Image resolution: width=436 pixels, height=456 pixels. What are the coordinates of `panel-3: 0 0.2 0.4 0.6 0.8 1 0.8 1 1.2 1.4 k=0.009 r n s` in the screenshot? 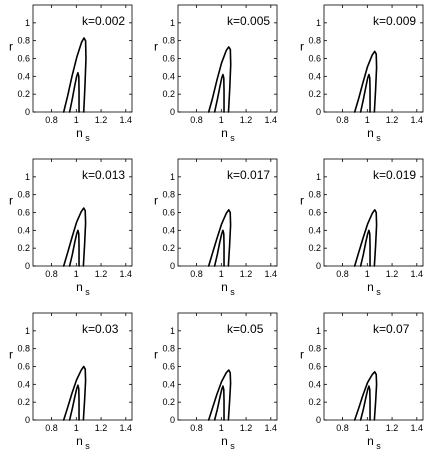 It's located at (362, 73).